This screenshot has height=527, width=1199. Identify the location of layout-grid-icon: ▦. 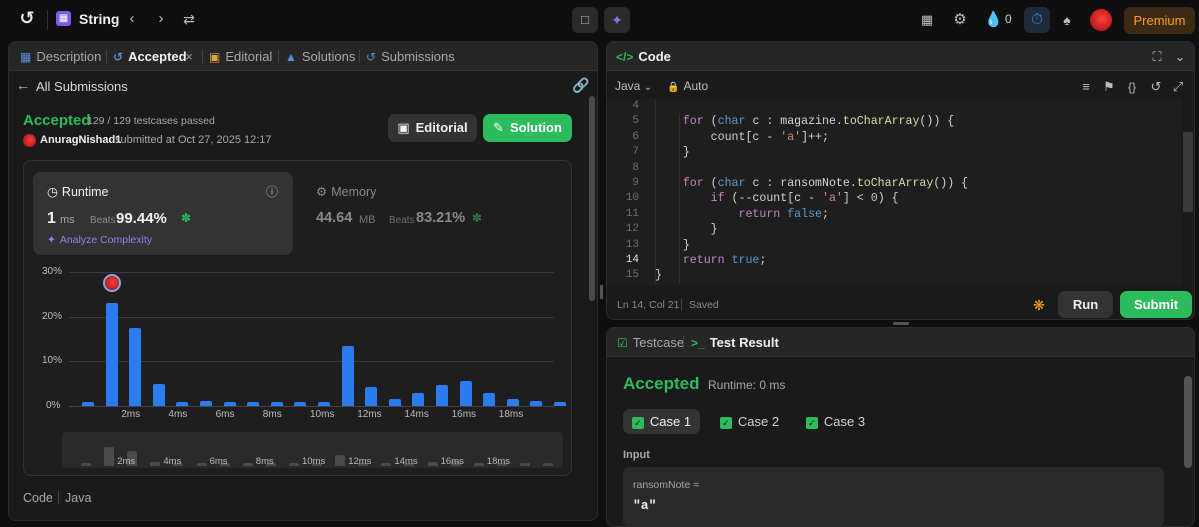
(927, 19).